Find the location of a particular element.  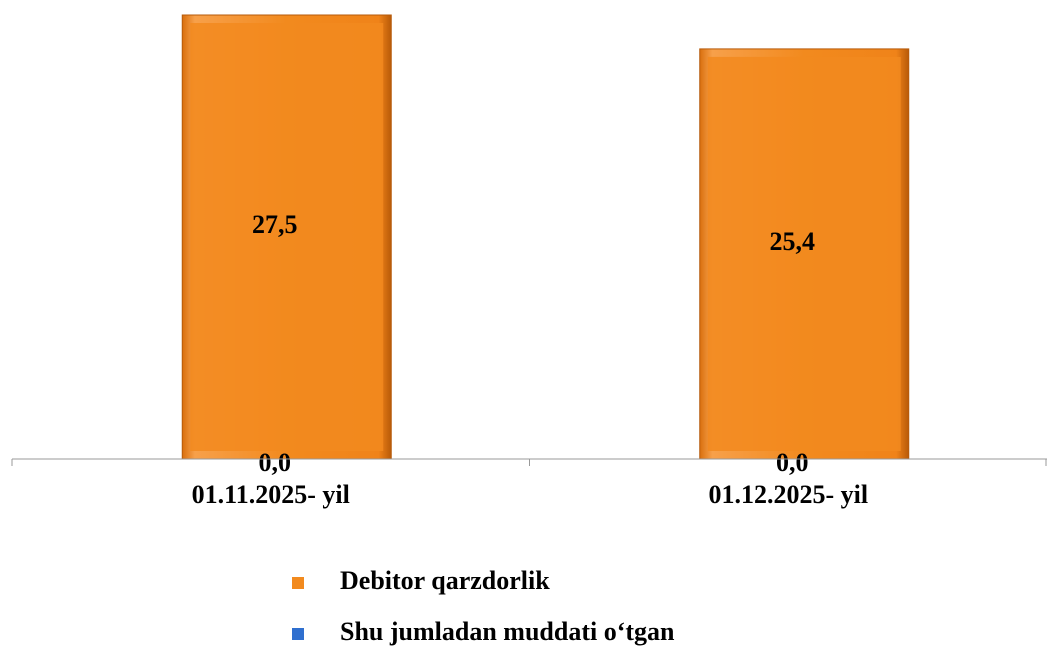

legend-label: Shu jumladan muddati o‘tgan is located at coordinates (507, 631).